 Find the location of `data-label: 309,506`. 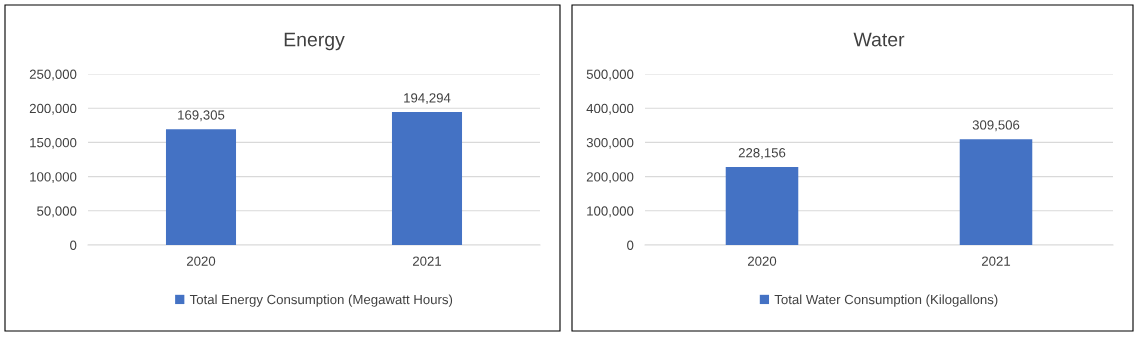

data-label: 309,506 is located at coordinates (996, 126).